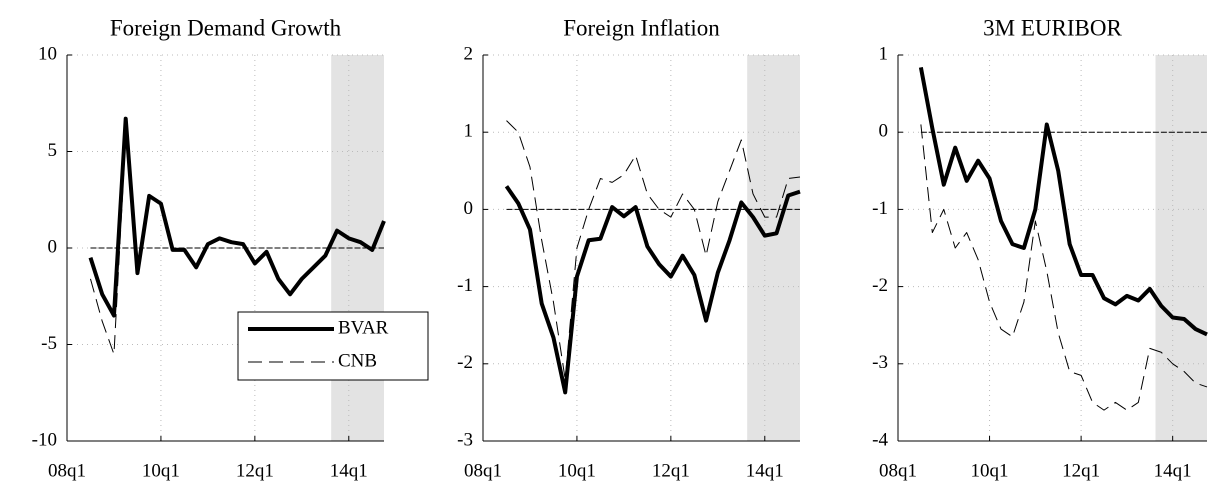  Describe the element at coordinates (226, 27) in the screenshot. I see `chart-title: Foreign Demand Growth` at that location.